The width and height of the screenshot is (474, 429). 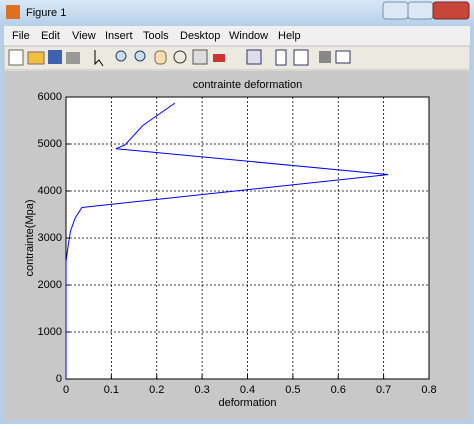 What do you see at coordinates (36, 58) in the screenshot?
I see `tool-open` at bounding box center [36, 58].